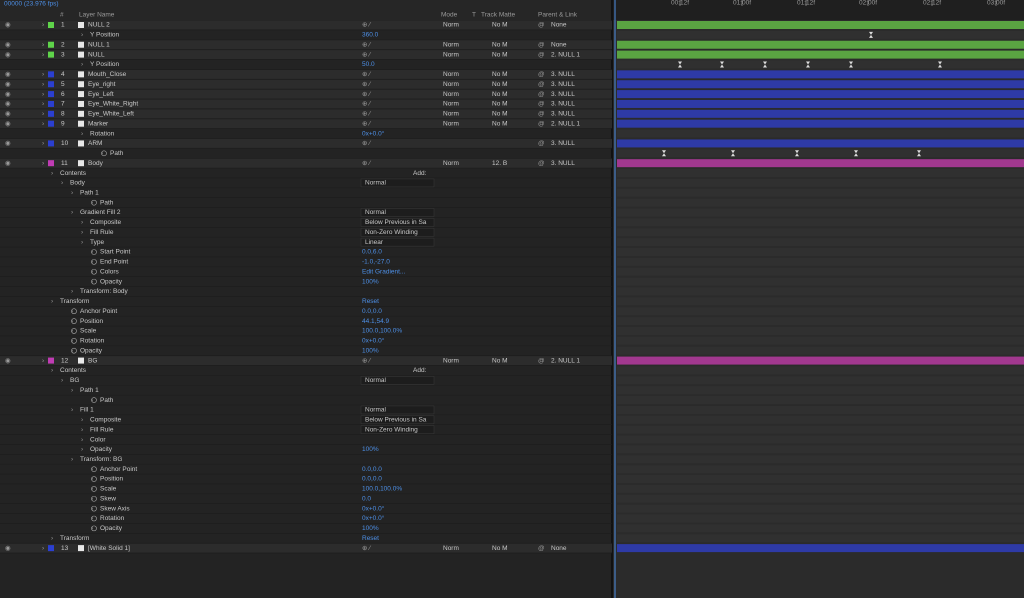 The width and height of the screenshot is (1024, 598). I want to click on property-value: -1.0,-27.0, so click(376, 262).